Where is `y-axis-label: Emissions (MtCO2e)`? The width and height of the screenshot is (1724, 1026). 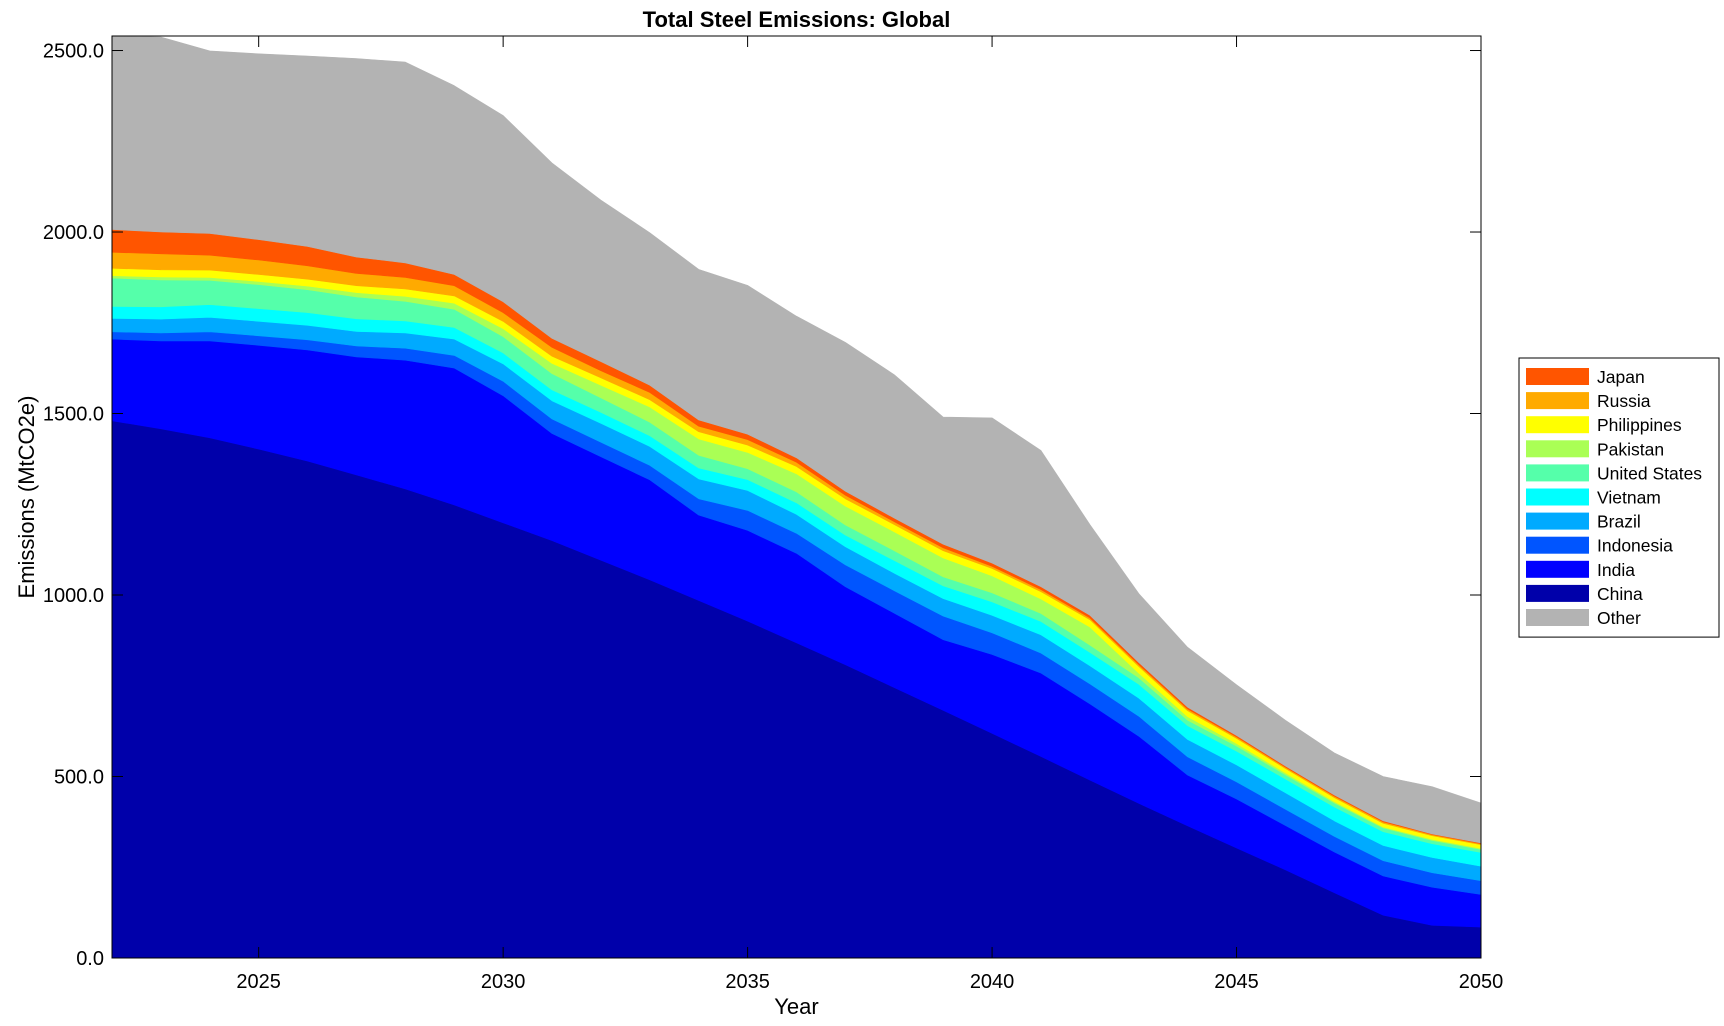
y-axis-label: Emissions (MtCO2e) is located at coordinates (26, 497).